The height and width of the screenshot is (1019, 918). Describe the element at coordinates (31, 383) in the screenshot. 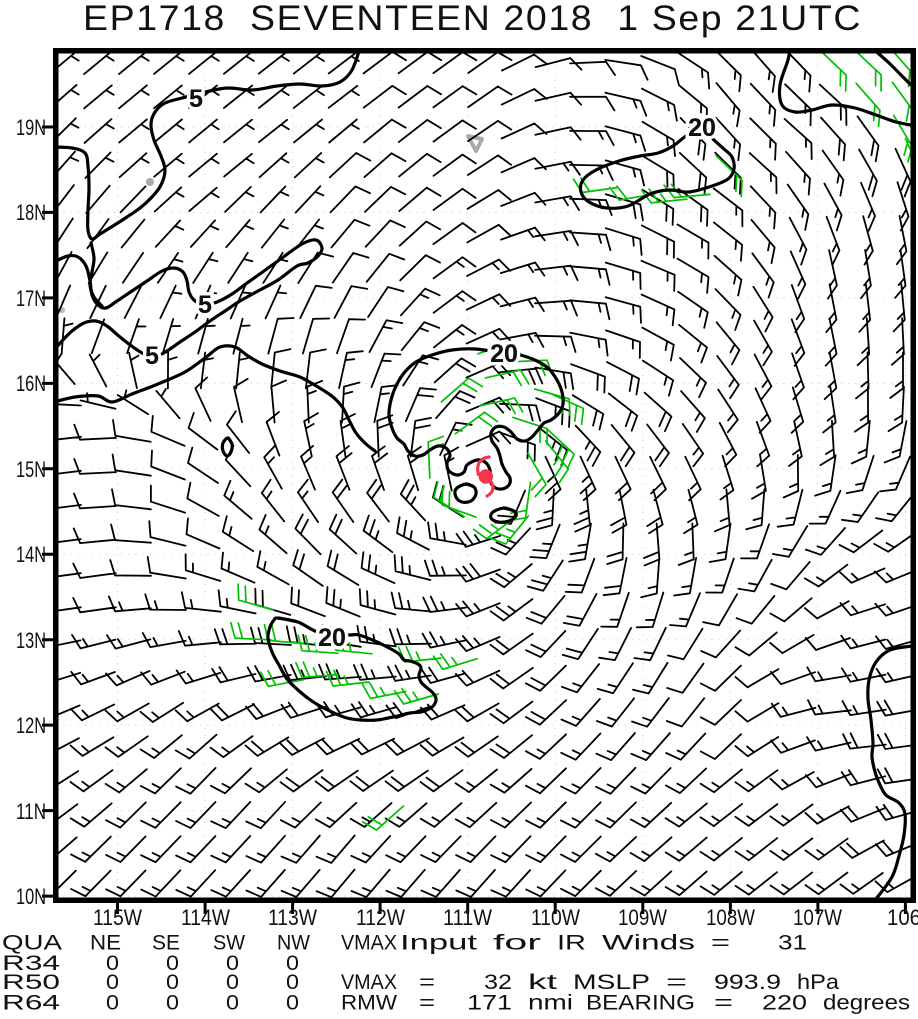

I see `svg-text: 16N` at that location.